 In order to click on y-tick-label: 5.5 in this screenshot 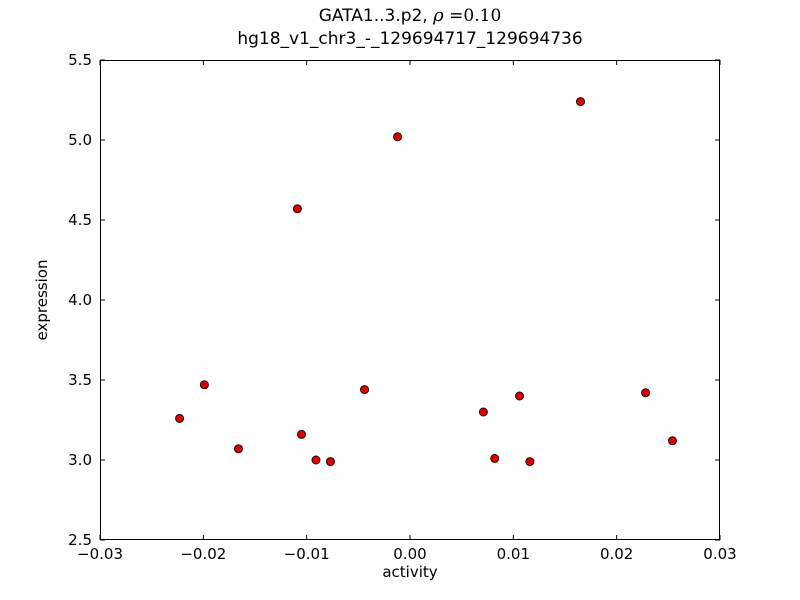, I will do `click(80, 60)`.